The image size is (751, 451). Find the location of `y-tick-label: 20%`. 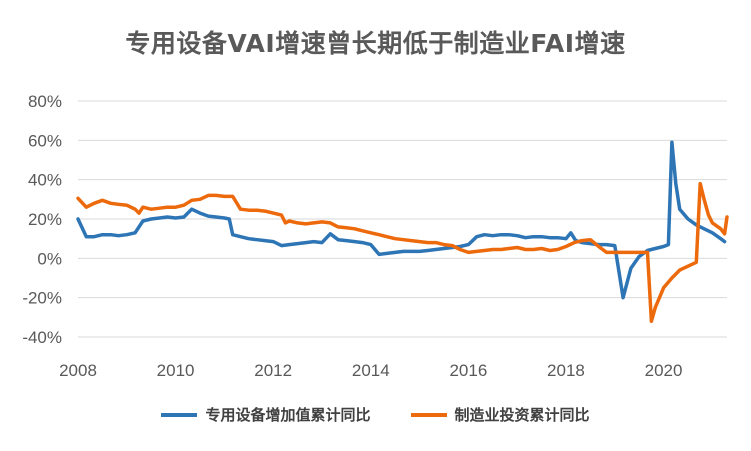

y-tick-label: 20% is located at coordinates (45, 219).